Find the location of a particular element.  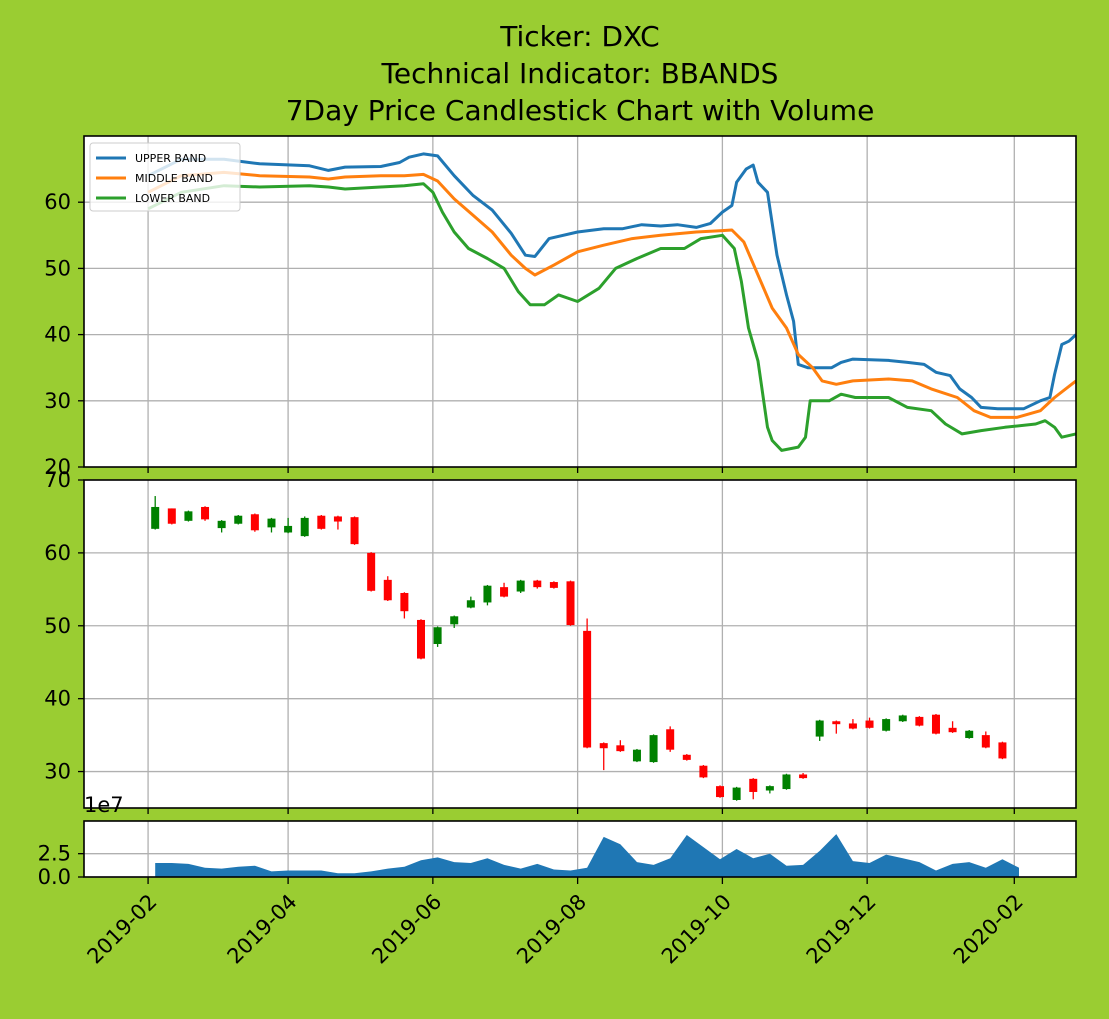

candle-ytick-label-4: 70 is located at coordinates (57, 480).